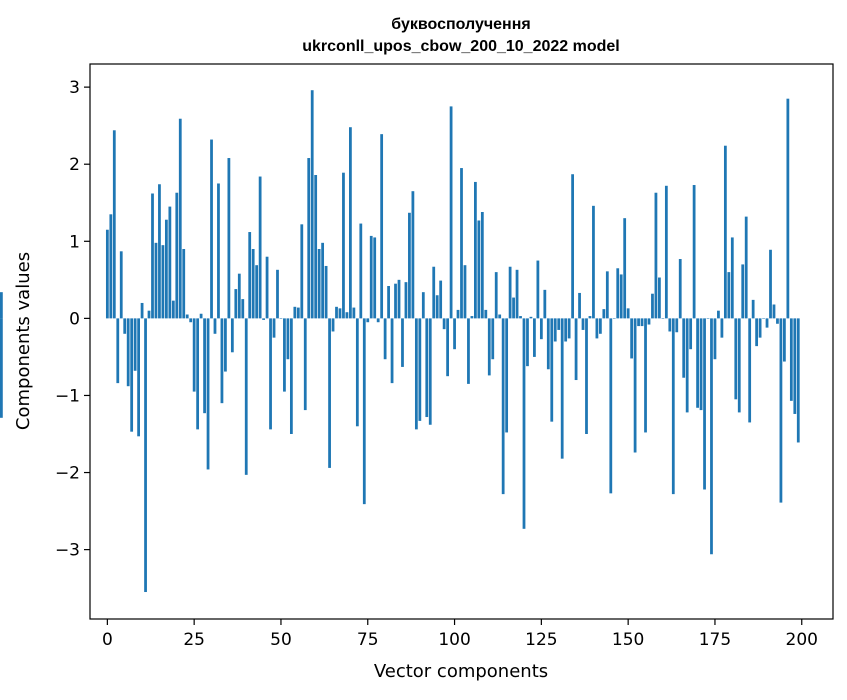 This screenshot has height=700, width=847. What do you see at coordinates (461, 671) in the screenshot?
I see `x-axis-label: Vector components` at bounding box center [461, 671].